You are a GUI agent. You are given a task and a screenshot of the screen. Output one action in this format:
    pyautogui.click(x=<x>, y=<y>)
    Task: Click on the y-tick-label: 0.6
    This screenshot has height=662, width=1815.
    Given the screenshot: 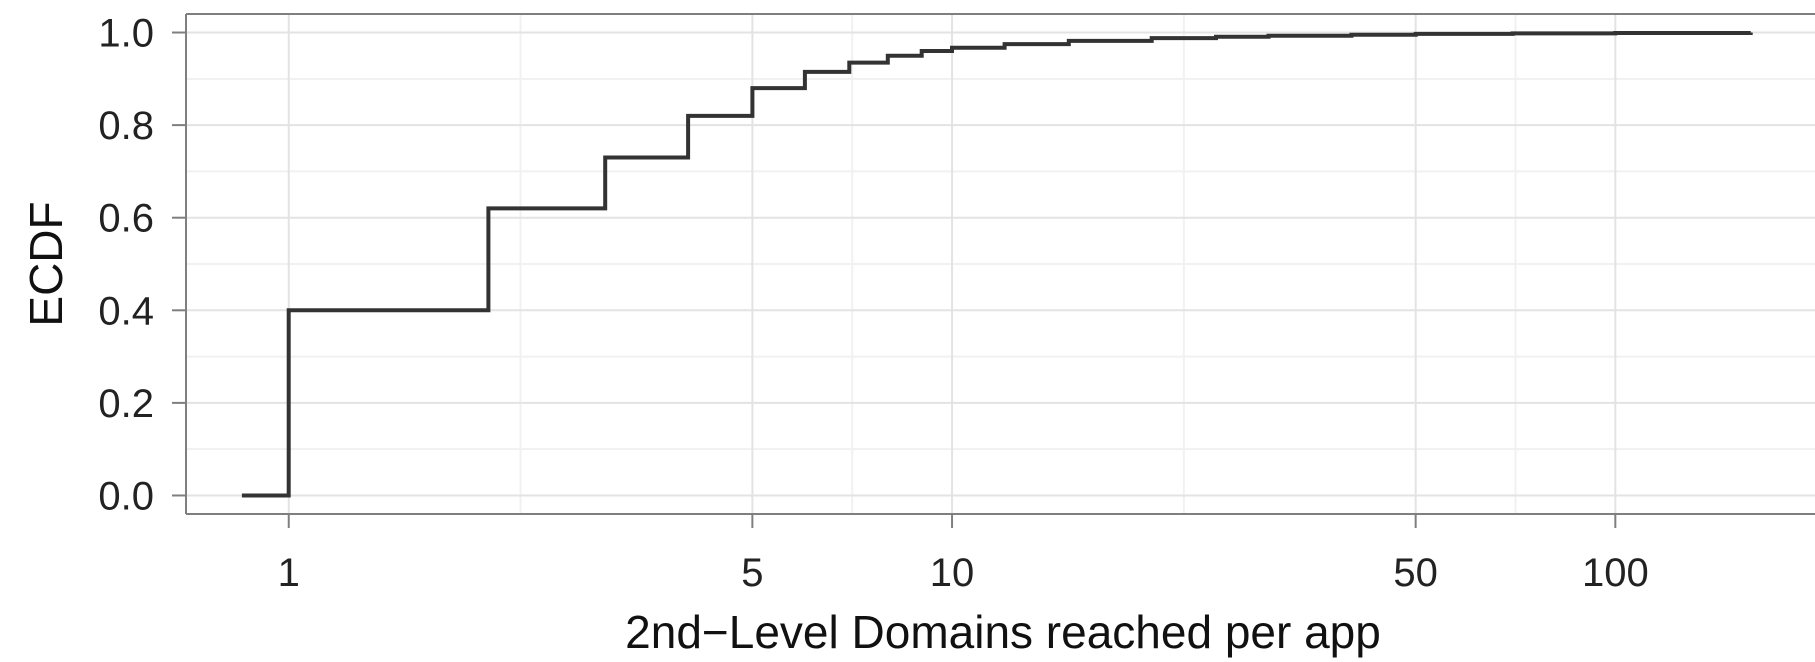 What is the action you would take?
    pyautogui.click(x=126, y=219)
    